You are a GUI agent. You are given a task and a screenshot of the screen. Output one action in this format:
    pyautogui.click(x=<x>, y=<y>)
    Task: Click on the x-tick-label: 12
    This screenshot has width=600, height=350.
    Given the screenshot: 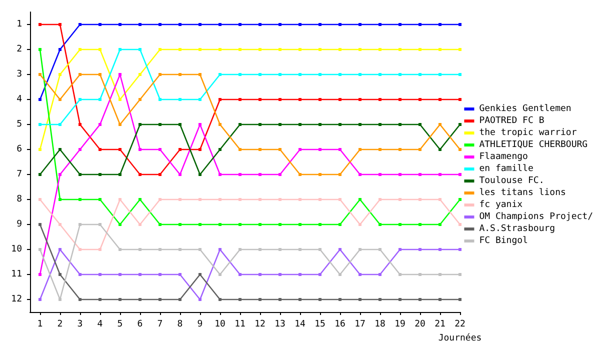 What is the action you would take?
    pyautogui.click(x=260, y=325)
    